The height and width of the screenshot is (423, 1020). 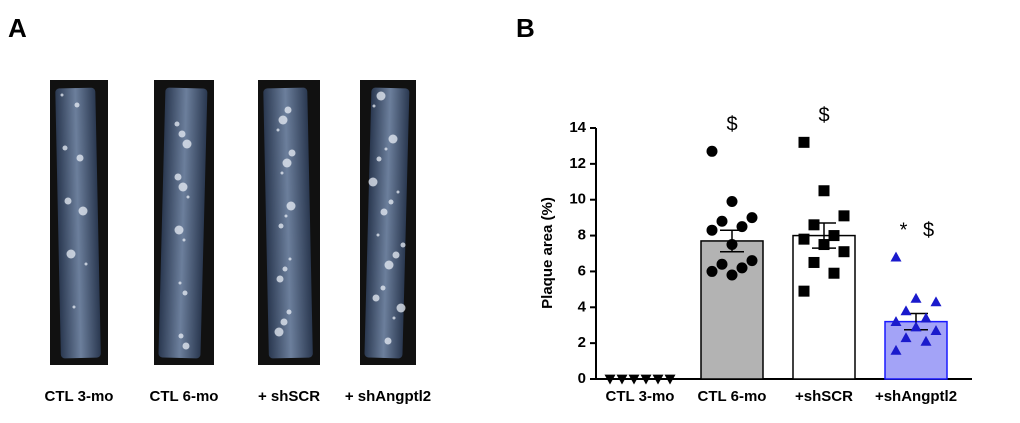 What do you see at coordinates (79, 396) in the screenshot?
I see `image-label: CTL 3-mo` at bounding box center [79, 396].